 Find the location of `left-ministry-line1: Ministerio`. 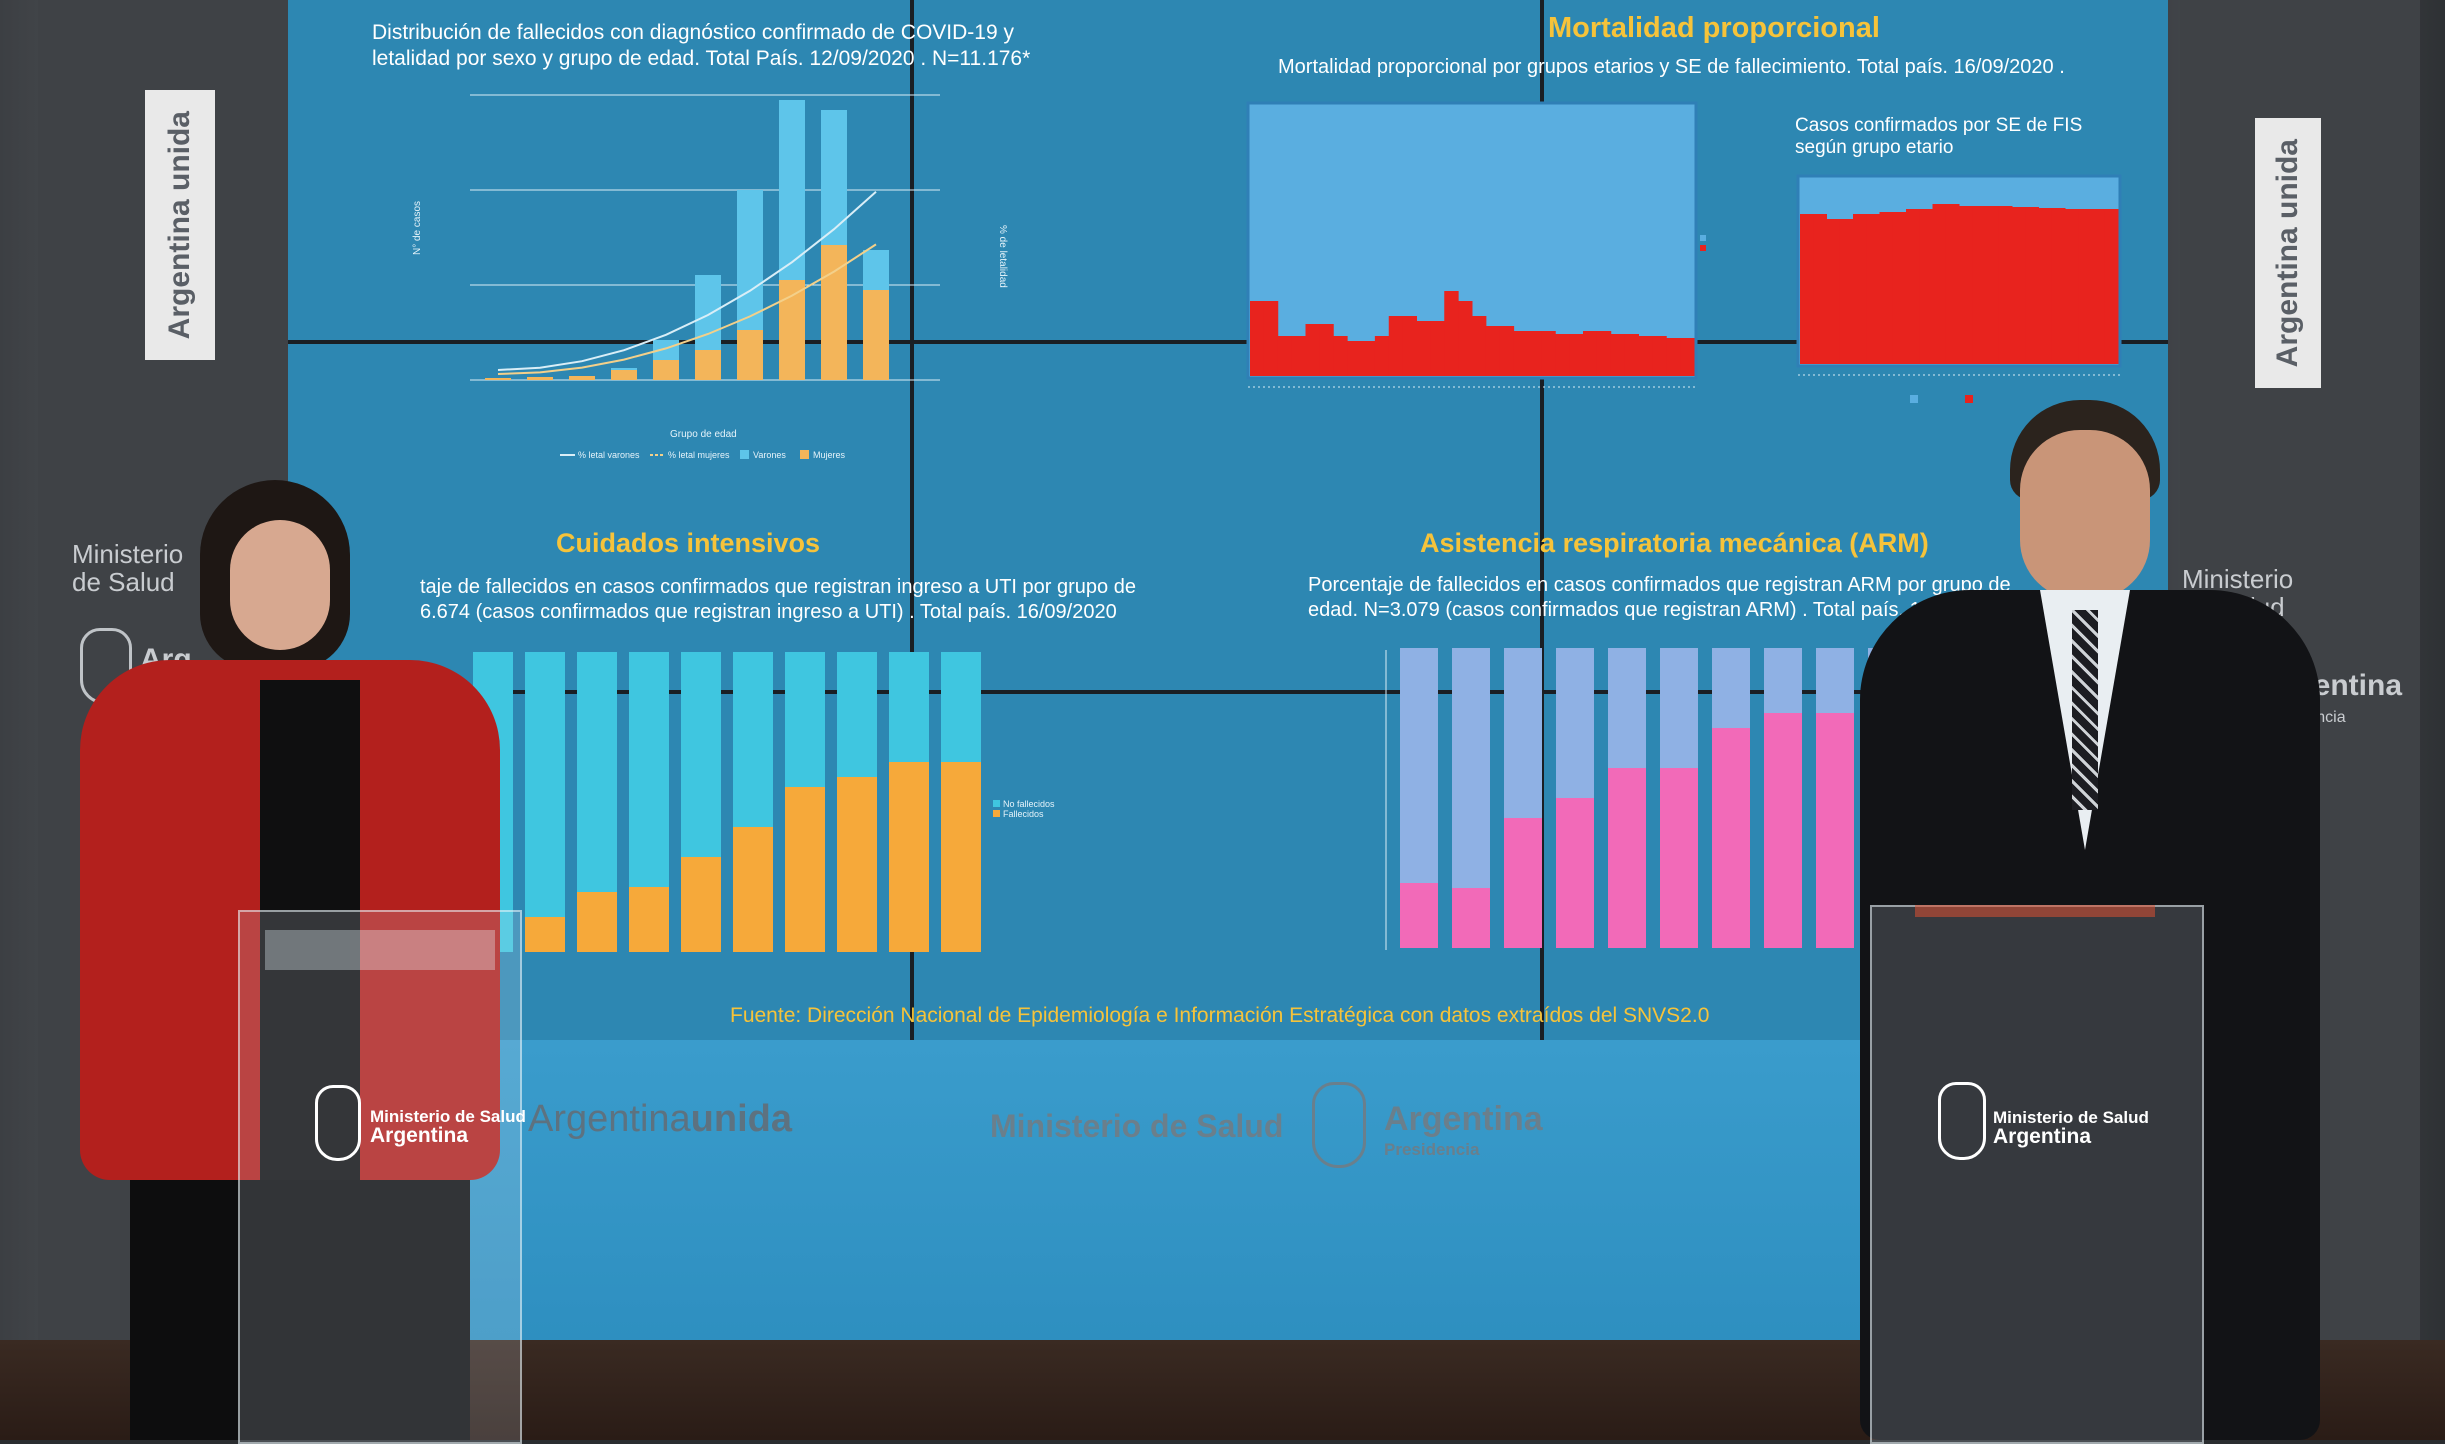

left-ministry-line1: Ministerio is located at coordinates (128, 554).